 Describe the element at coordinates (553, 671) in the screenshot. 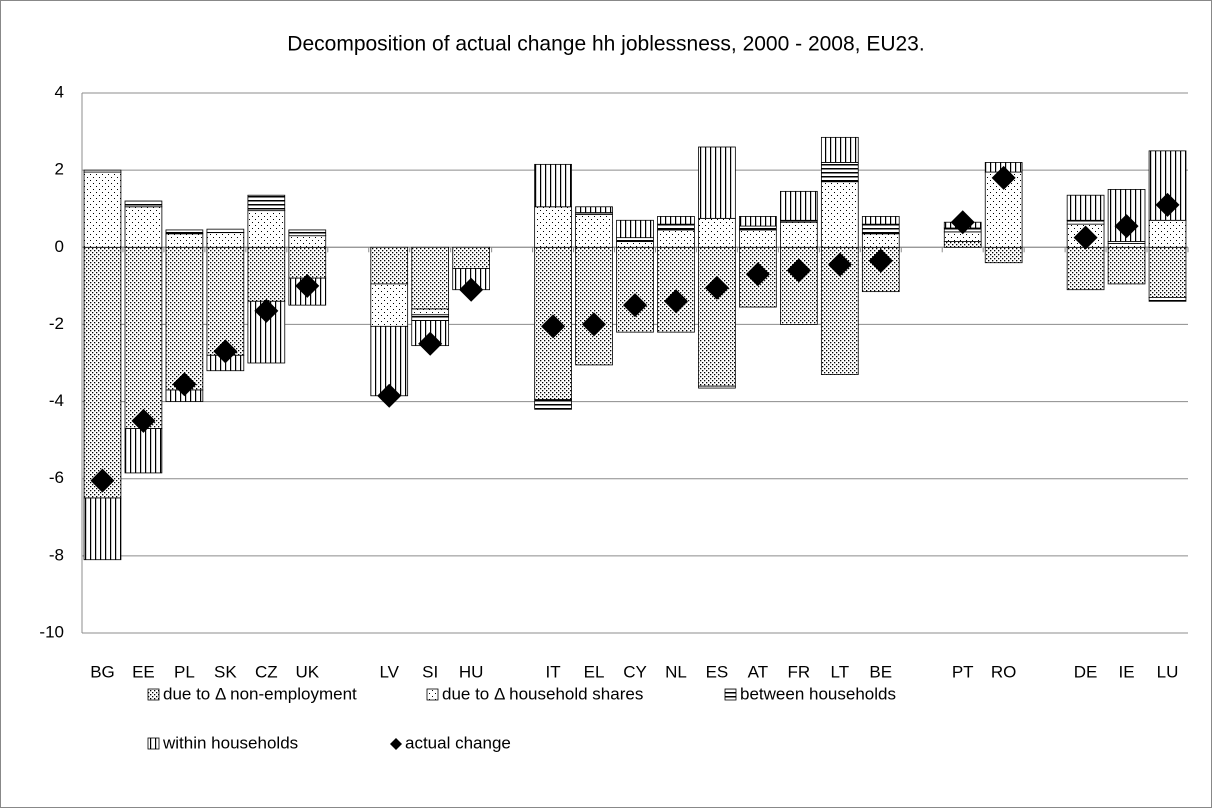

I see `x-tick-label: IT` at that location.